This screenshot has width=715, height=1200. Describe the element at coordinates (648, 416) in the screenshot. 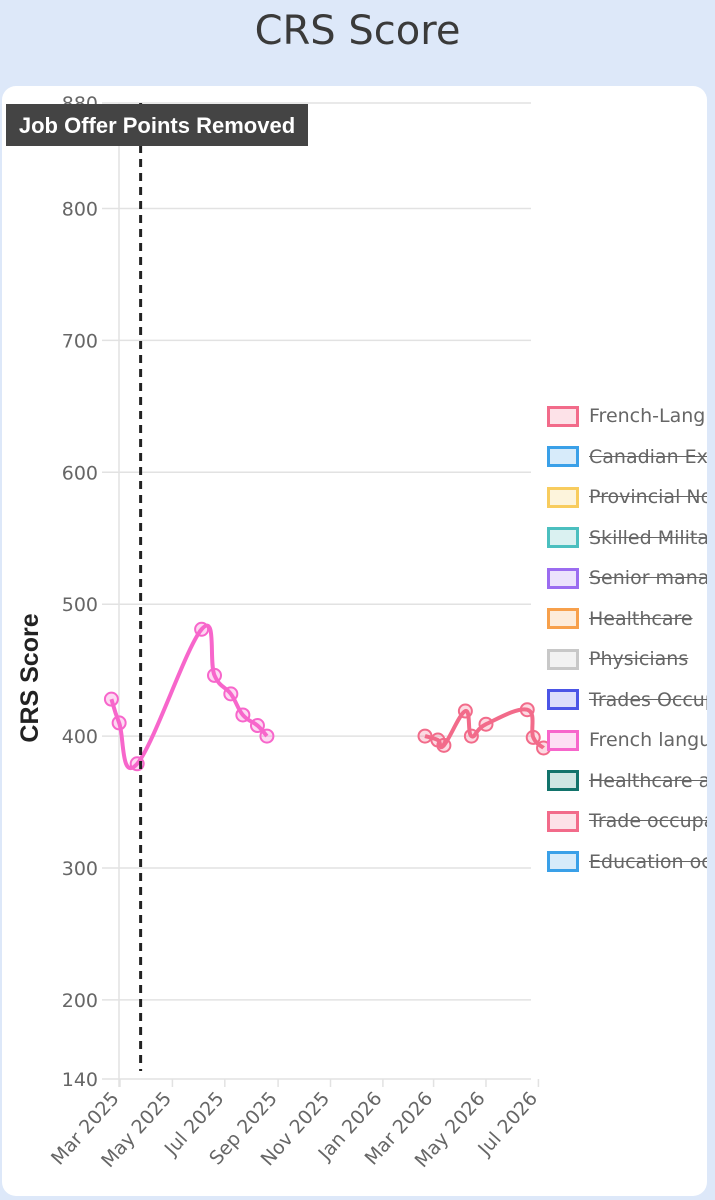

I see `legend-label: French-Language` at that location.